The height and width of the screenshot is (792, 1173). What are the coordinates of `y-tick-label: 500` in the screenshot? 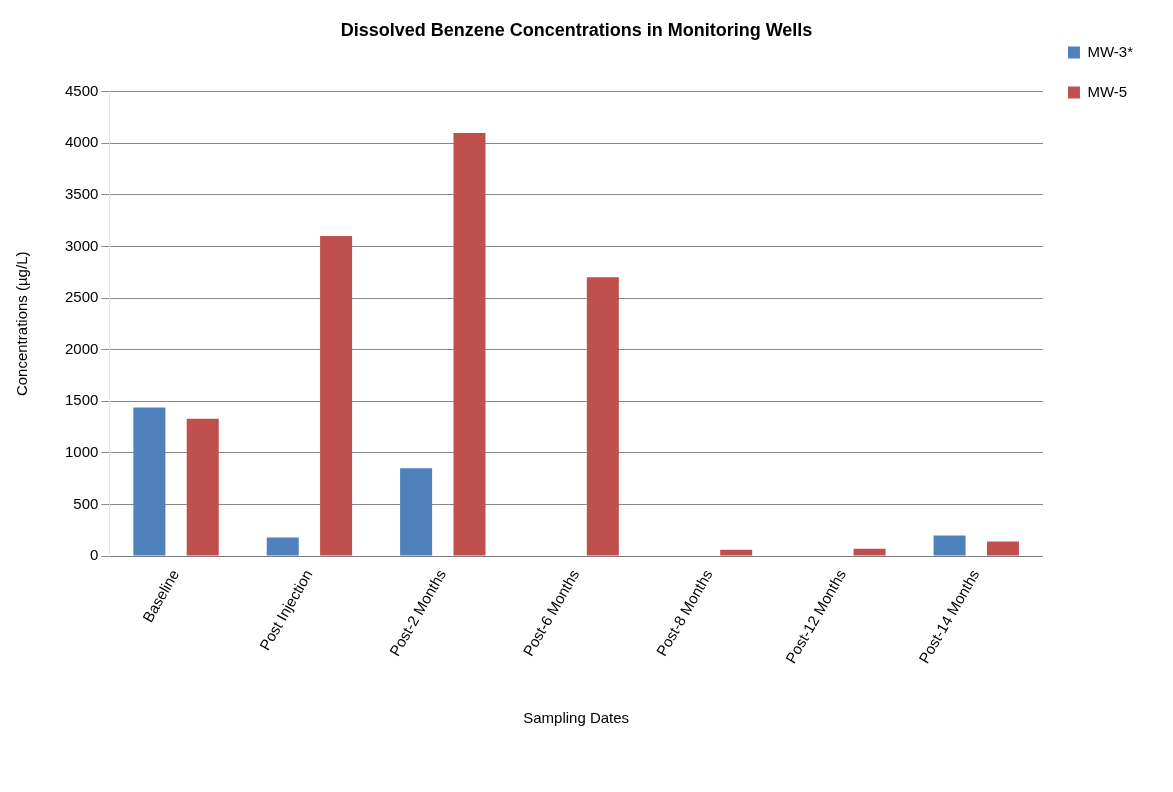 It's located at (86, 503).